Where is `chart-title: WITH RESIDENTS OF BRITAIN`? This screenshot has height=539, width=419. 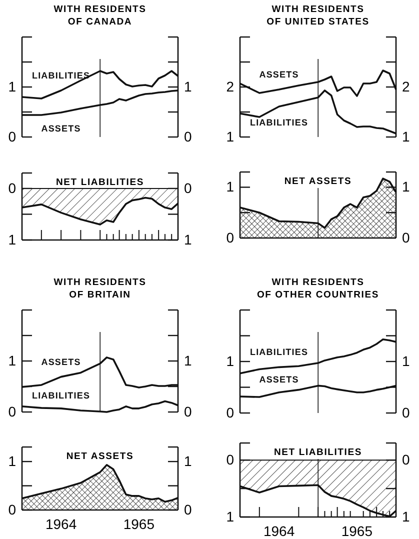 chart-title: WITH RESIDENTS OF BRITAIN is located at coordinates (100, 288).